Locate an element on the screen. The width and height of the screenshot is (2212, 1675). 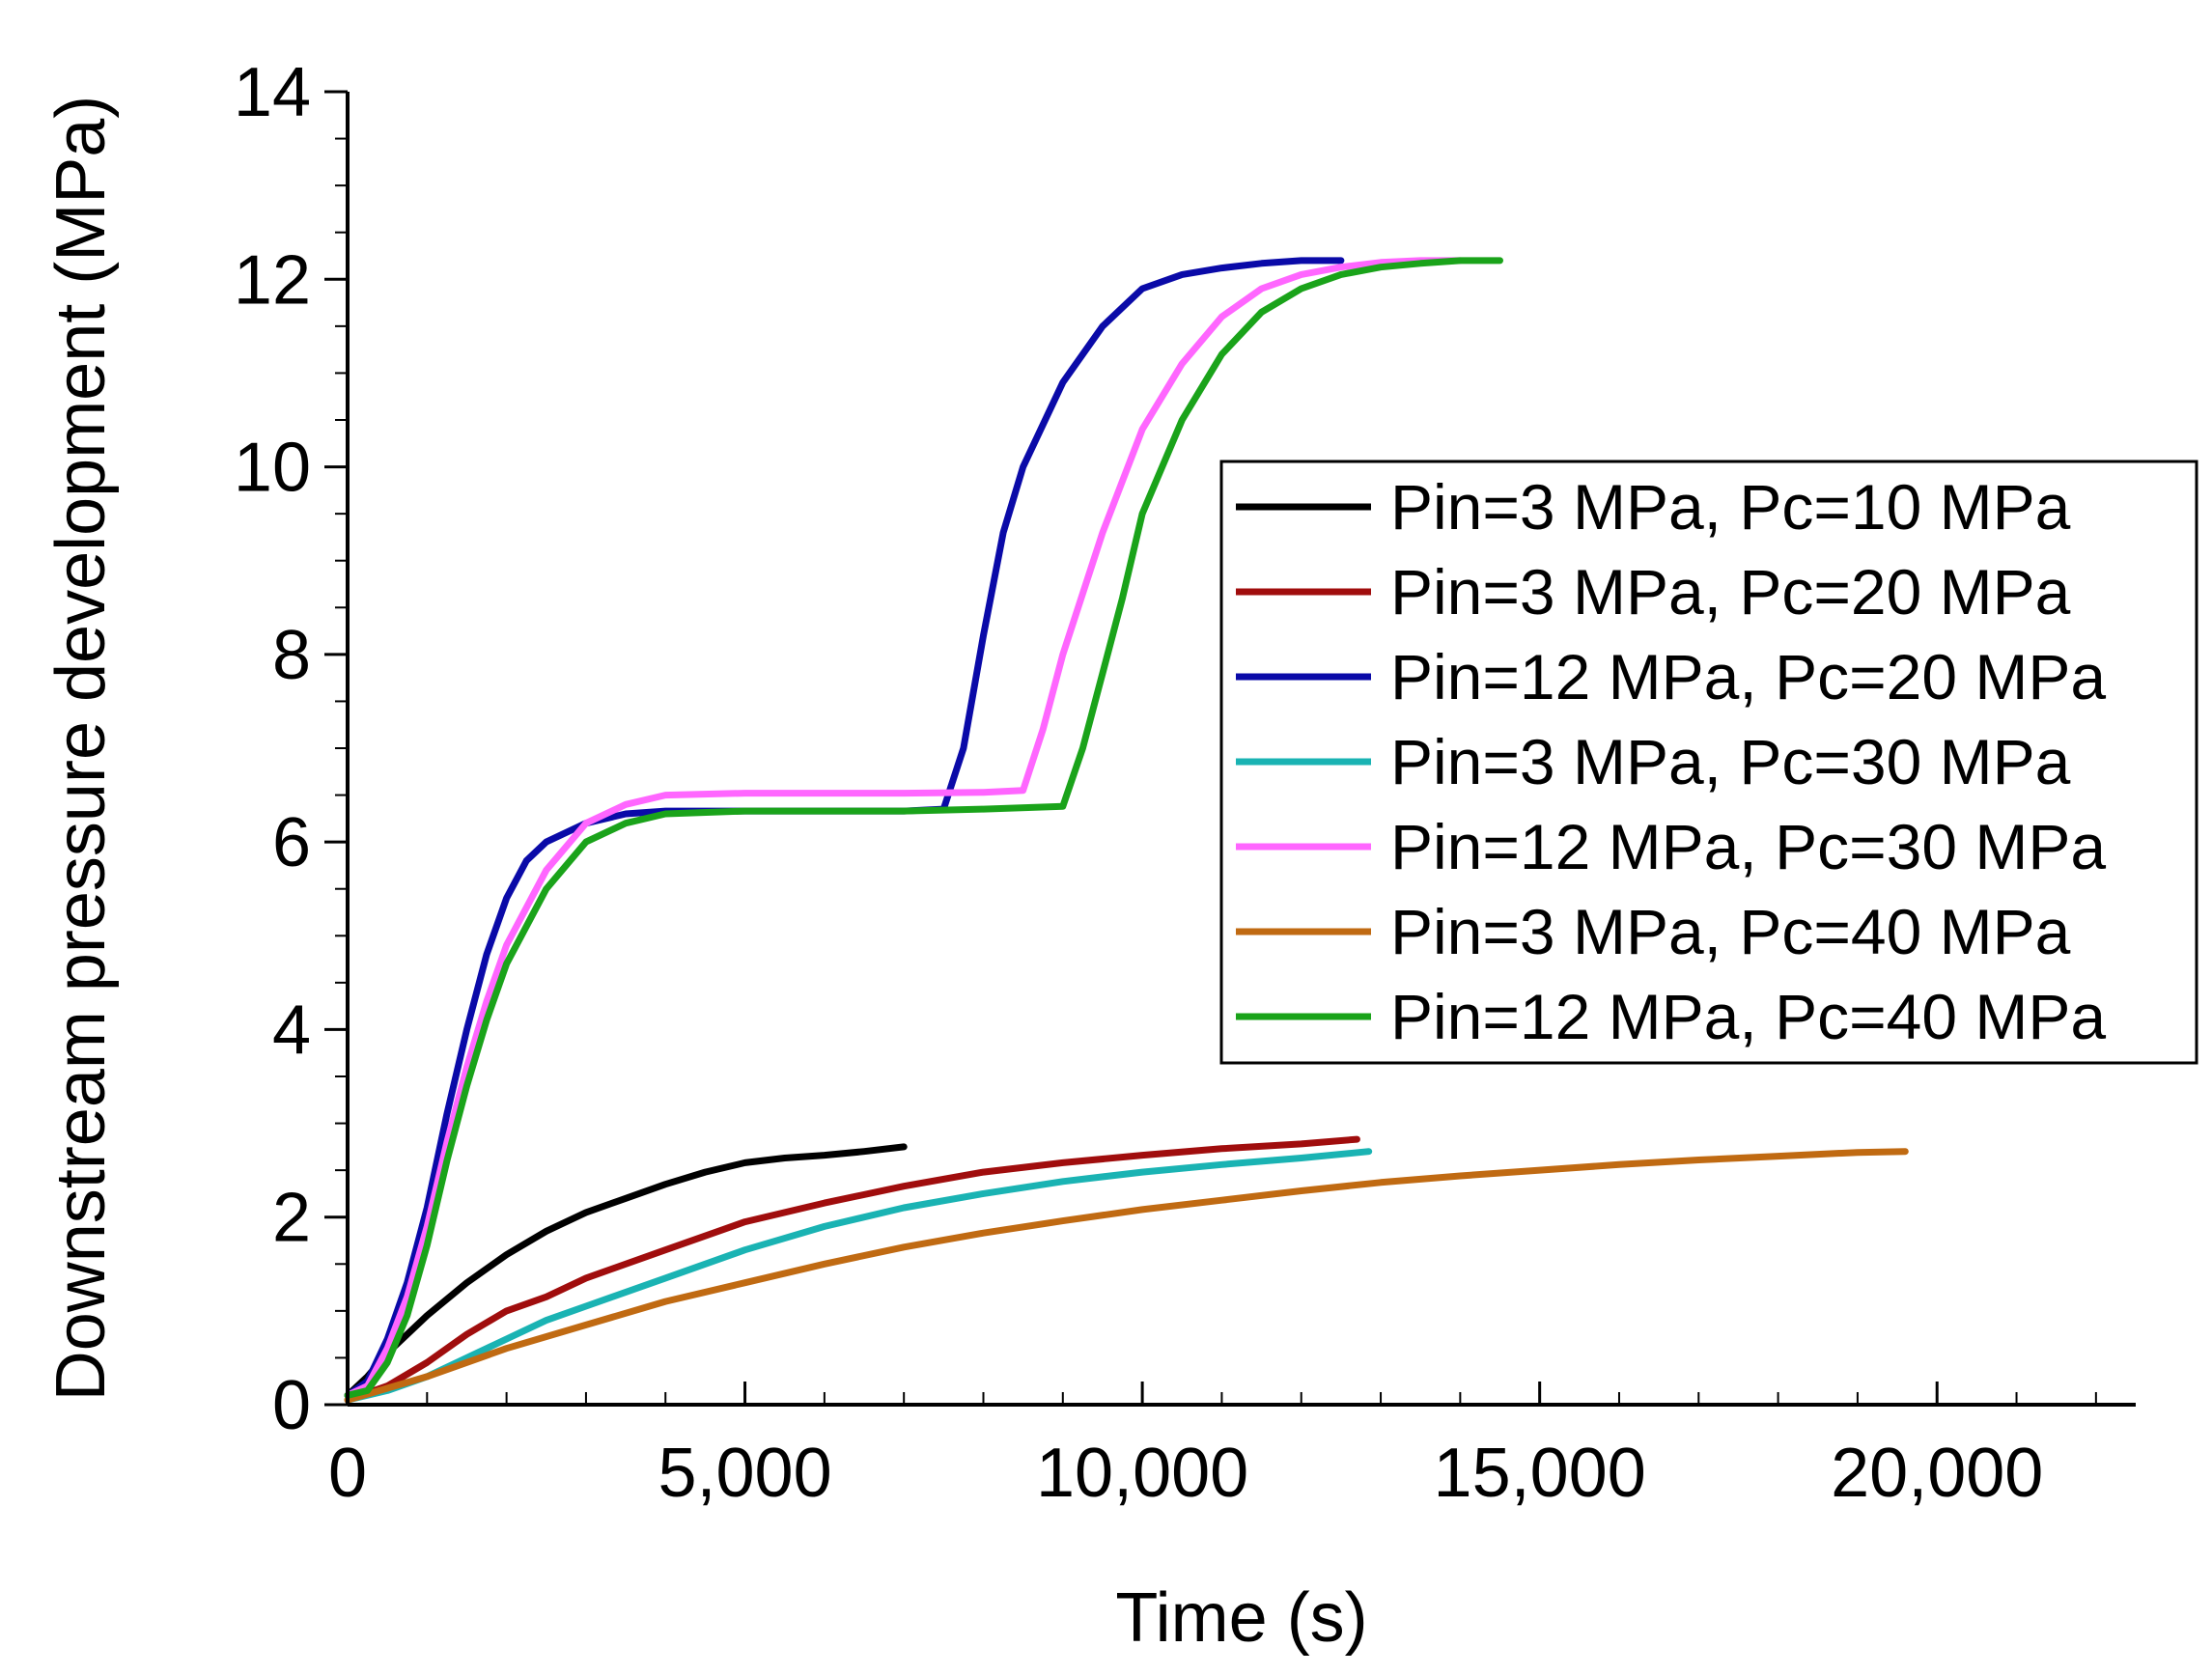
x-tick-label: 20,000 is located at coordinates (1937, 1473).